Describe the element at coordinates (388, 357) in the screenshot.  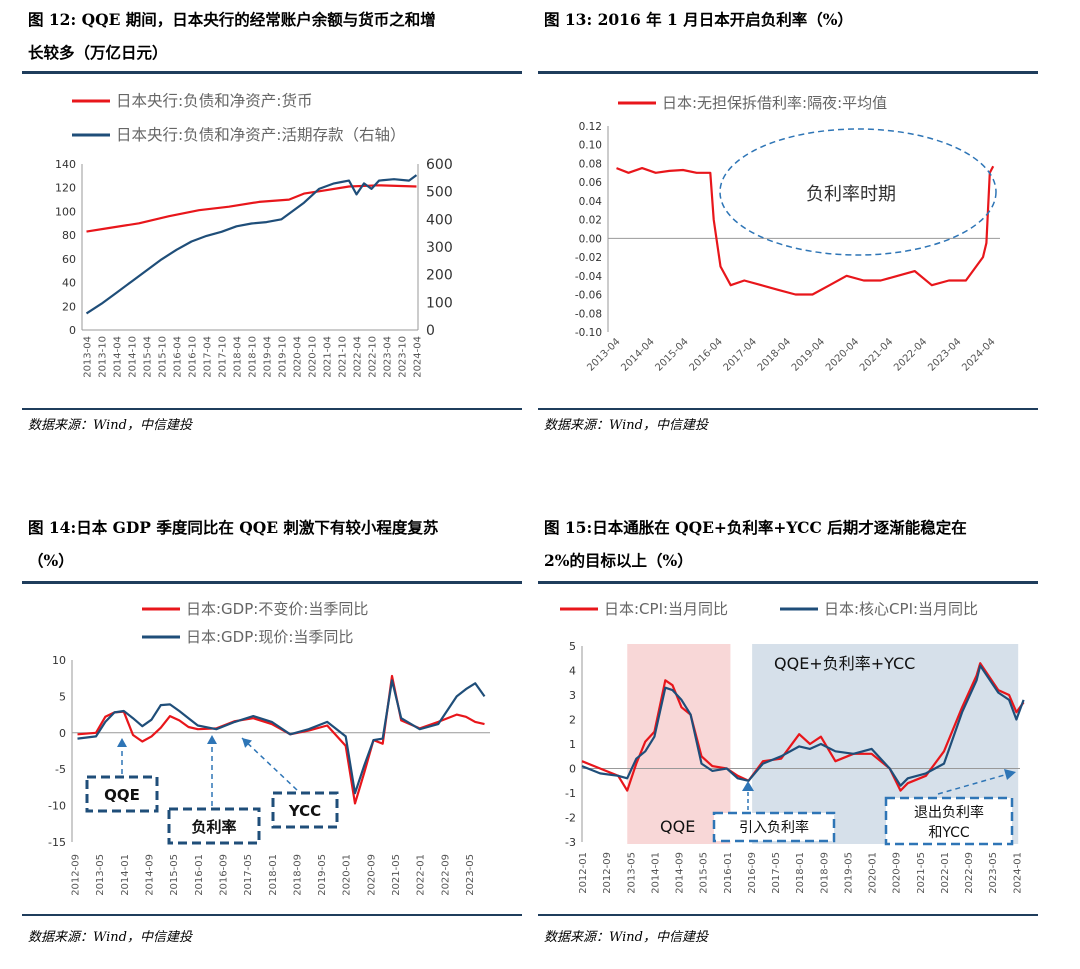
I see `fig12-x-tick-label: 2023-04` at that location.